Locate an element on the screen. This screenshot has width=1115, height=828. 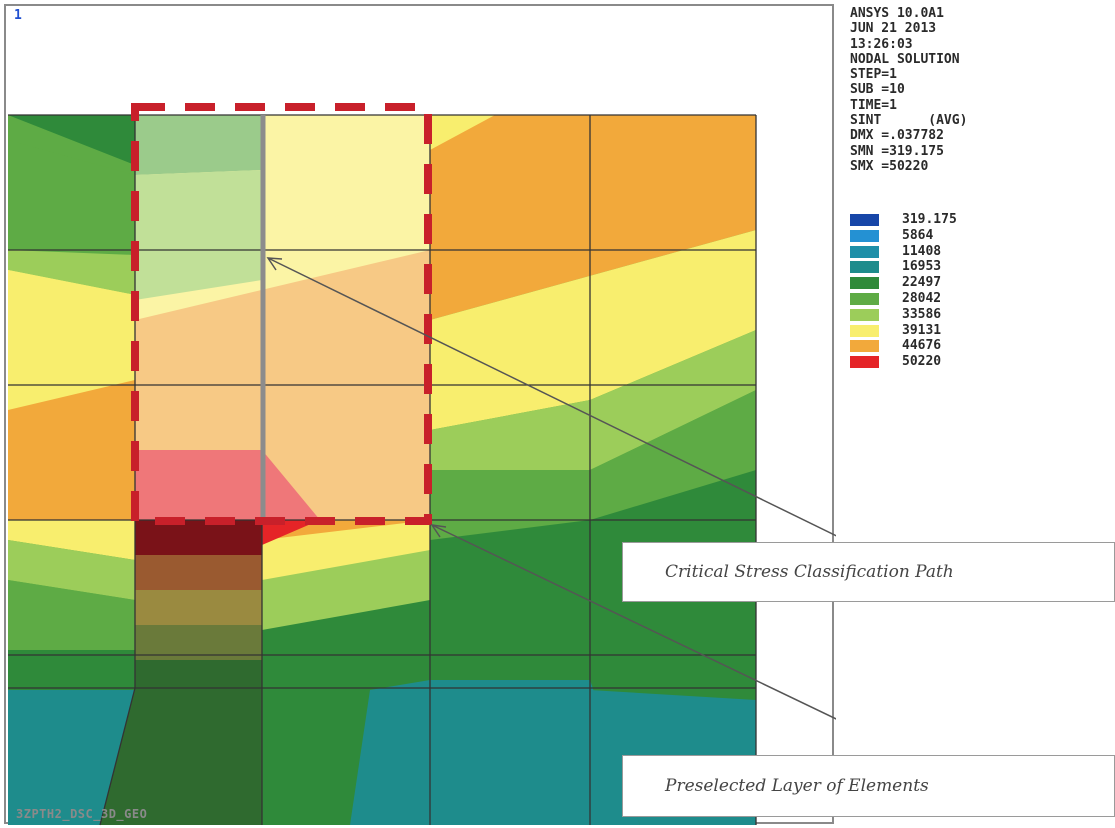
callout-critical-path-text: Critical Stress Classification Path is located at coordinates (809, 572).